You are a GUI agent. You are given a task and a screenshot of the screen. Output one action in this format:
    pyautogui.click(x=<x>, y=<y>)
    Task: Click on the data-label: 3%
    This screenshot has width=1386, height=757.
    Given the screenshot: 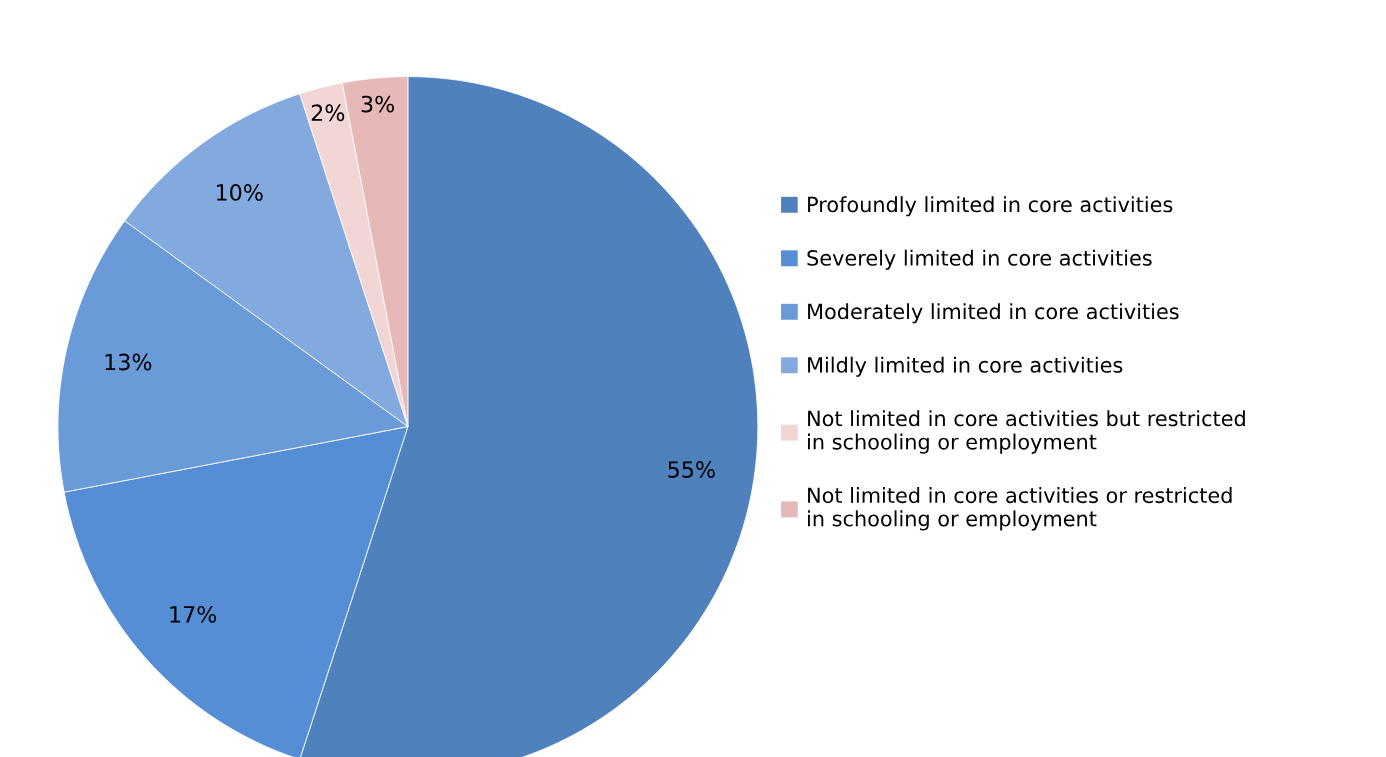 What is the action you would take?
    pyautogui.click(x=377, y=104)
    